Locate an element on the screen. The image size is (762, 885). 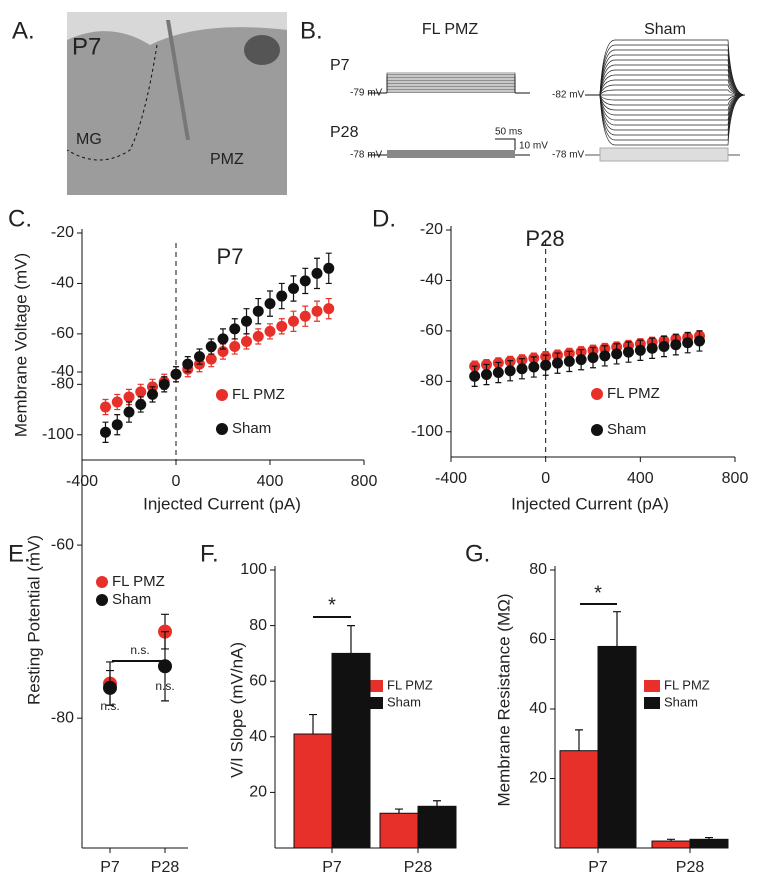
panel-label: A. is located at coordinates (23, 30).